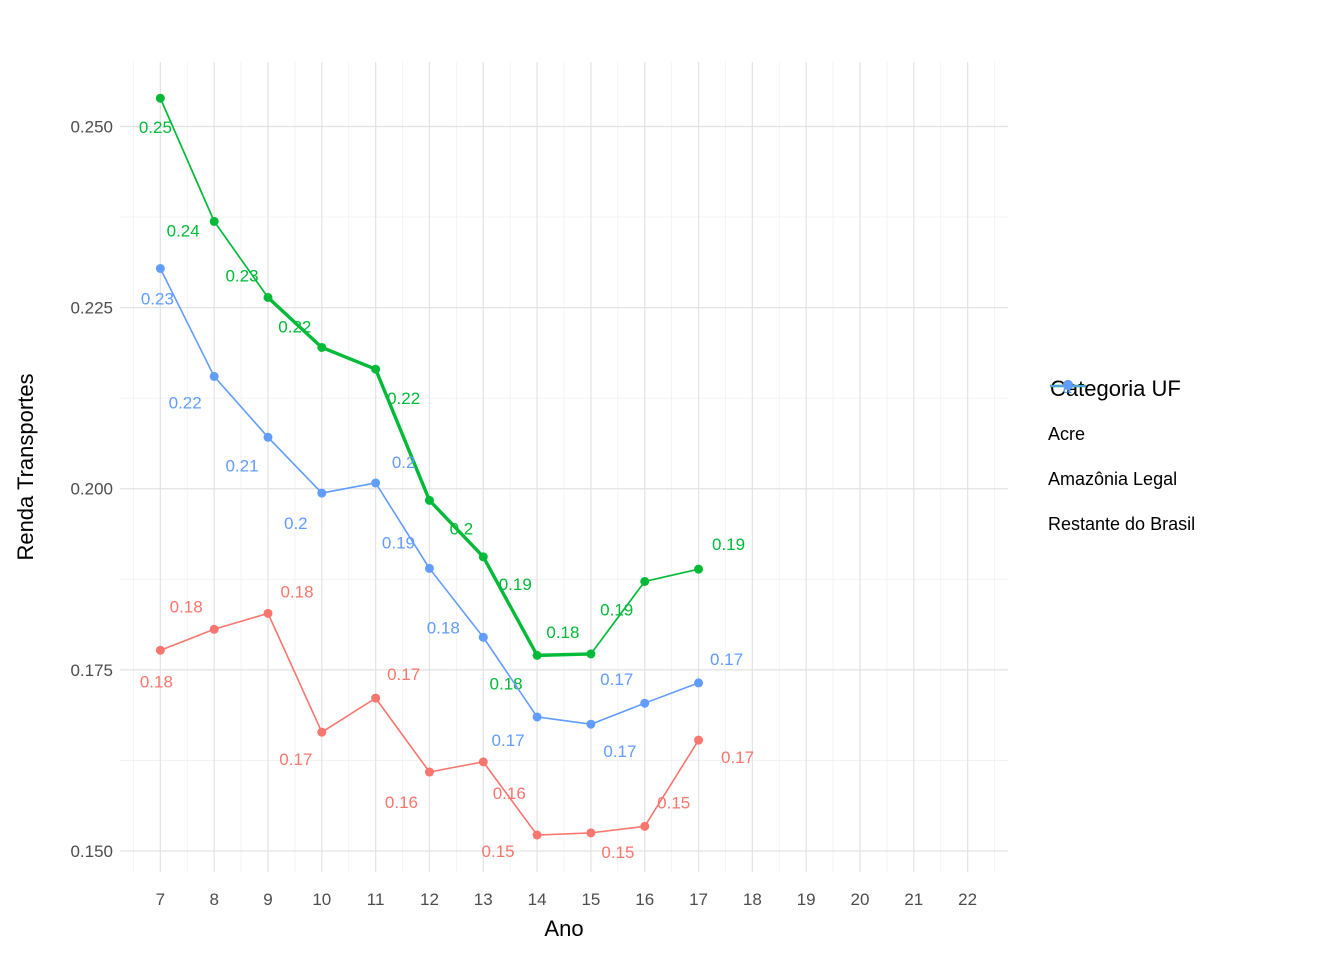 This screenshot has width=1344, height=960. I want to click on y-tick-label: 0.225, so click(91, 308).